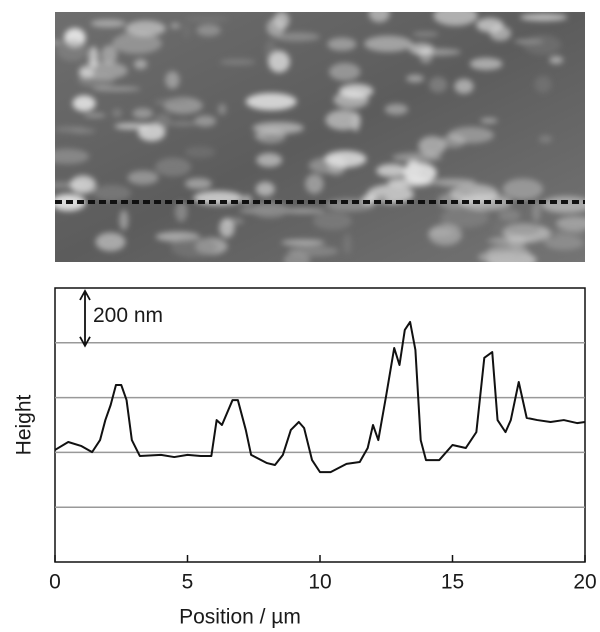 The height and width of the screenshot is (632, 600). Describe the element at coordinates (319, 582) in the screenshot. I see `x-tick-label: 10` at that location.